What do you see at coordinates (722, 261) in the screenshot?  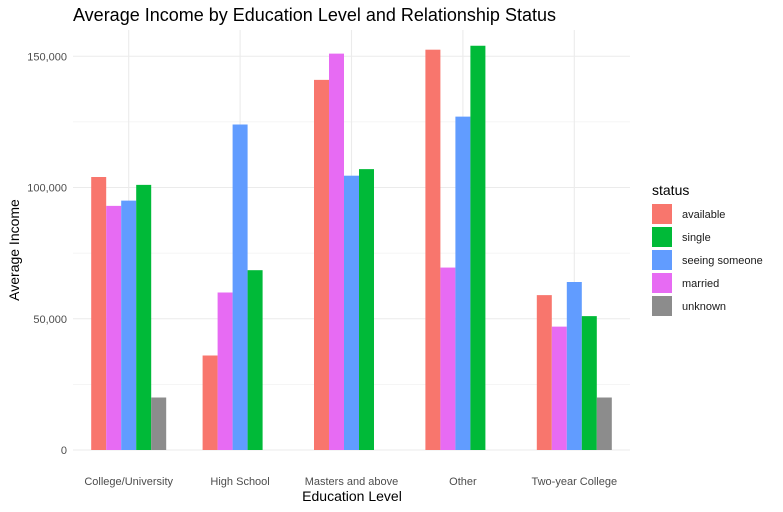 I see `legend-label: seeing someone` at bounding box center [722, 261].